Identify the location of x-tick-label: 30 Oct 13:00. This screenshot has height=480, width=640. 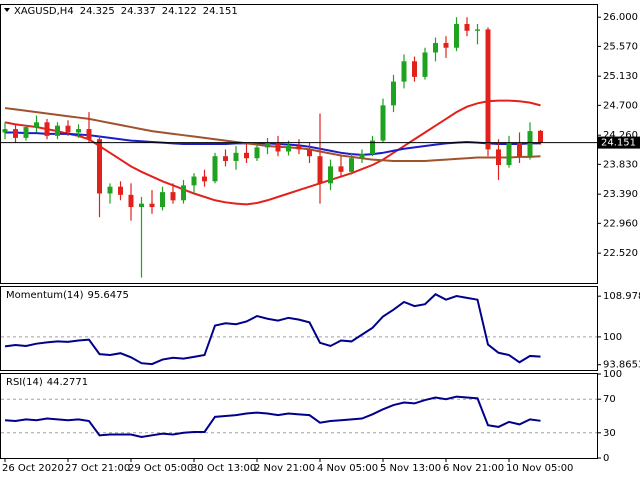
(223, 468).